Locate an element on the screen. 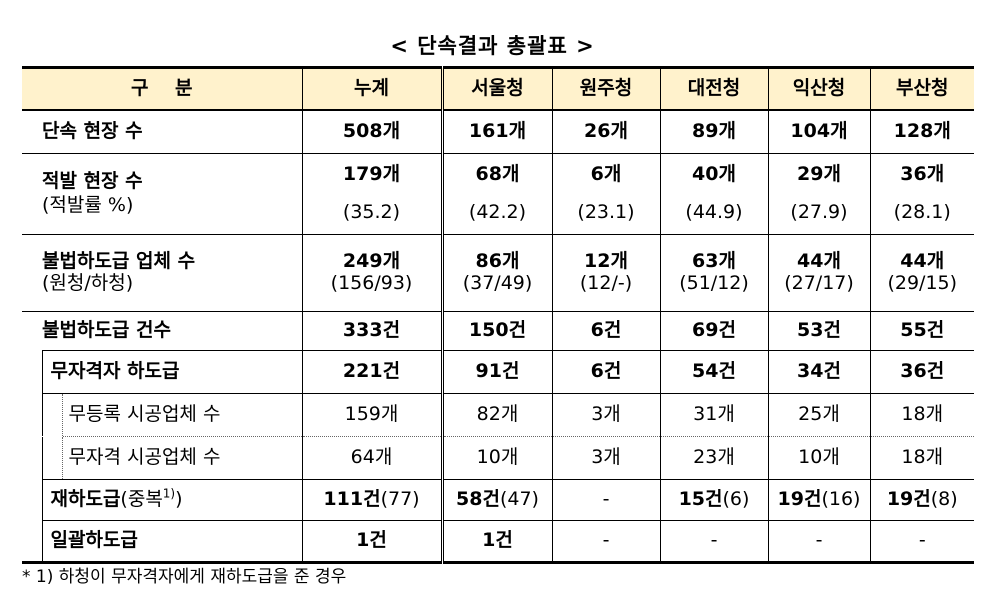 This screenshot has height=599, width=985. row-label: 재하도급(중복1)) is located at coordinates (171, 500).